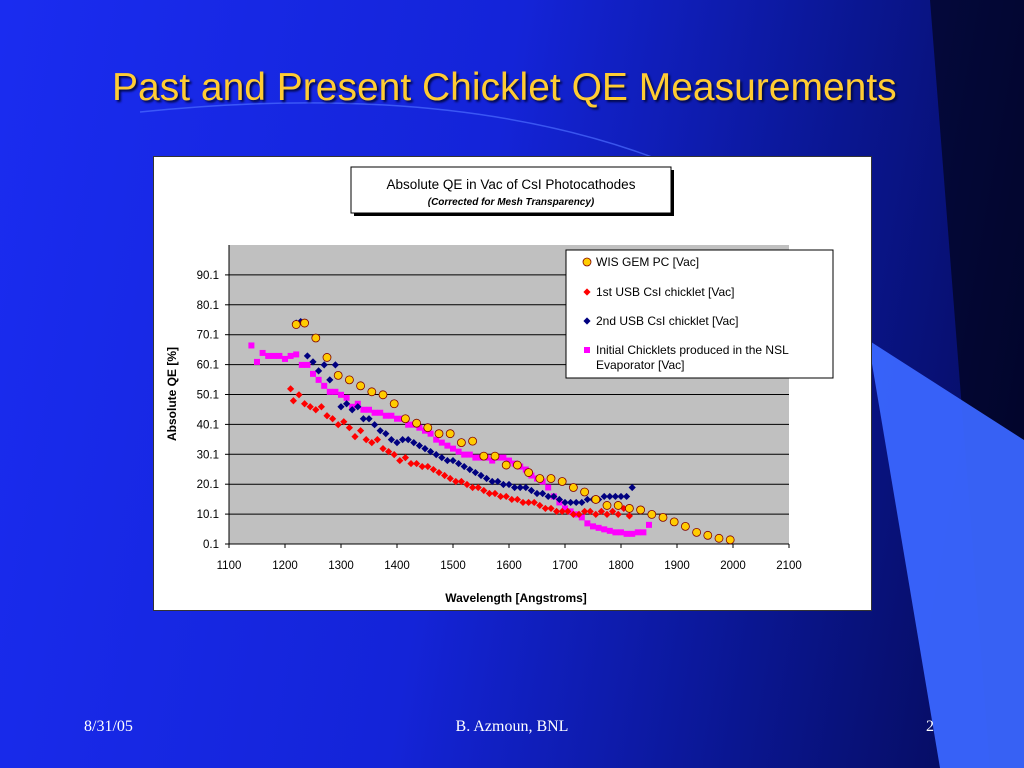 Image resolution: width=1024 pixels, height=768 pixels. What do you see at coordinates (665, 292) in the screenshot?
I see `legend-label-usb1: 1st USB CsI chicklet [Vac]` at bounding box center [665, 292].